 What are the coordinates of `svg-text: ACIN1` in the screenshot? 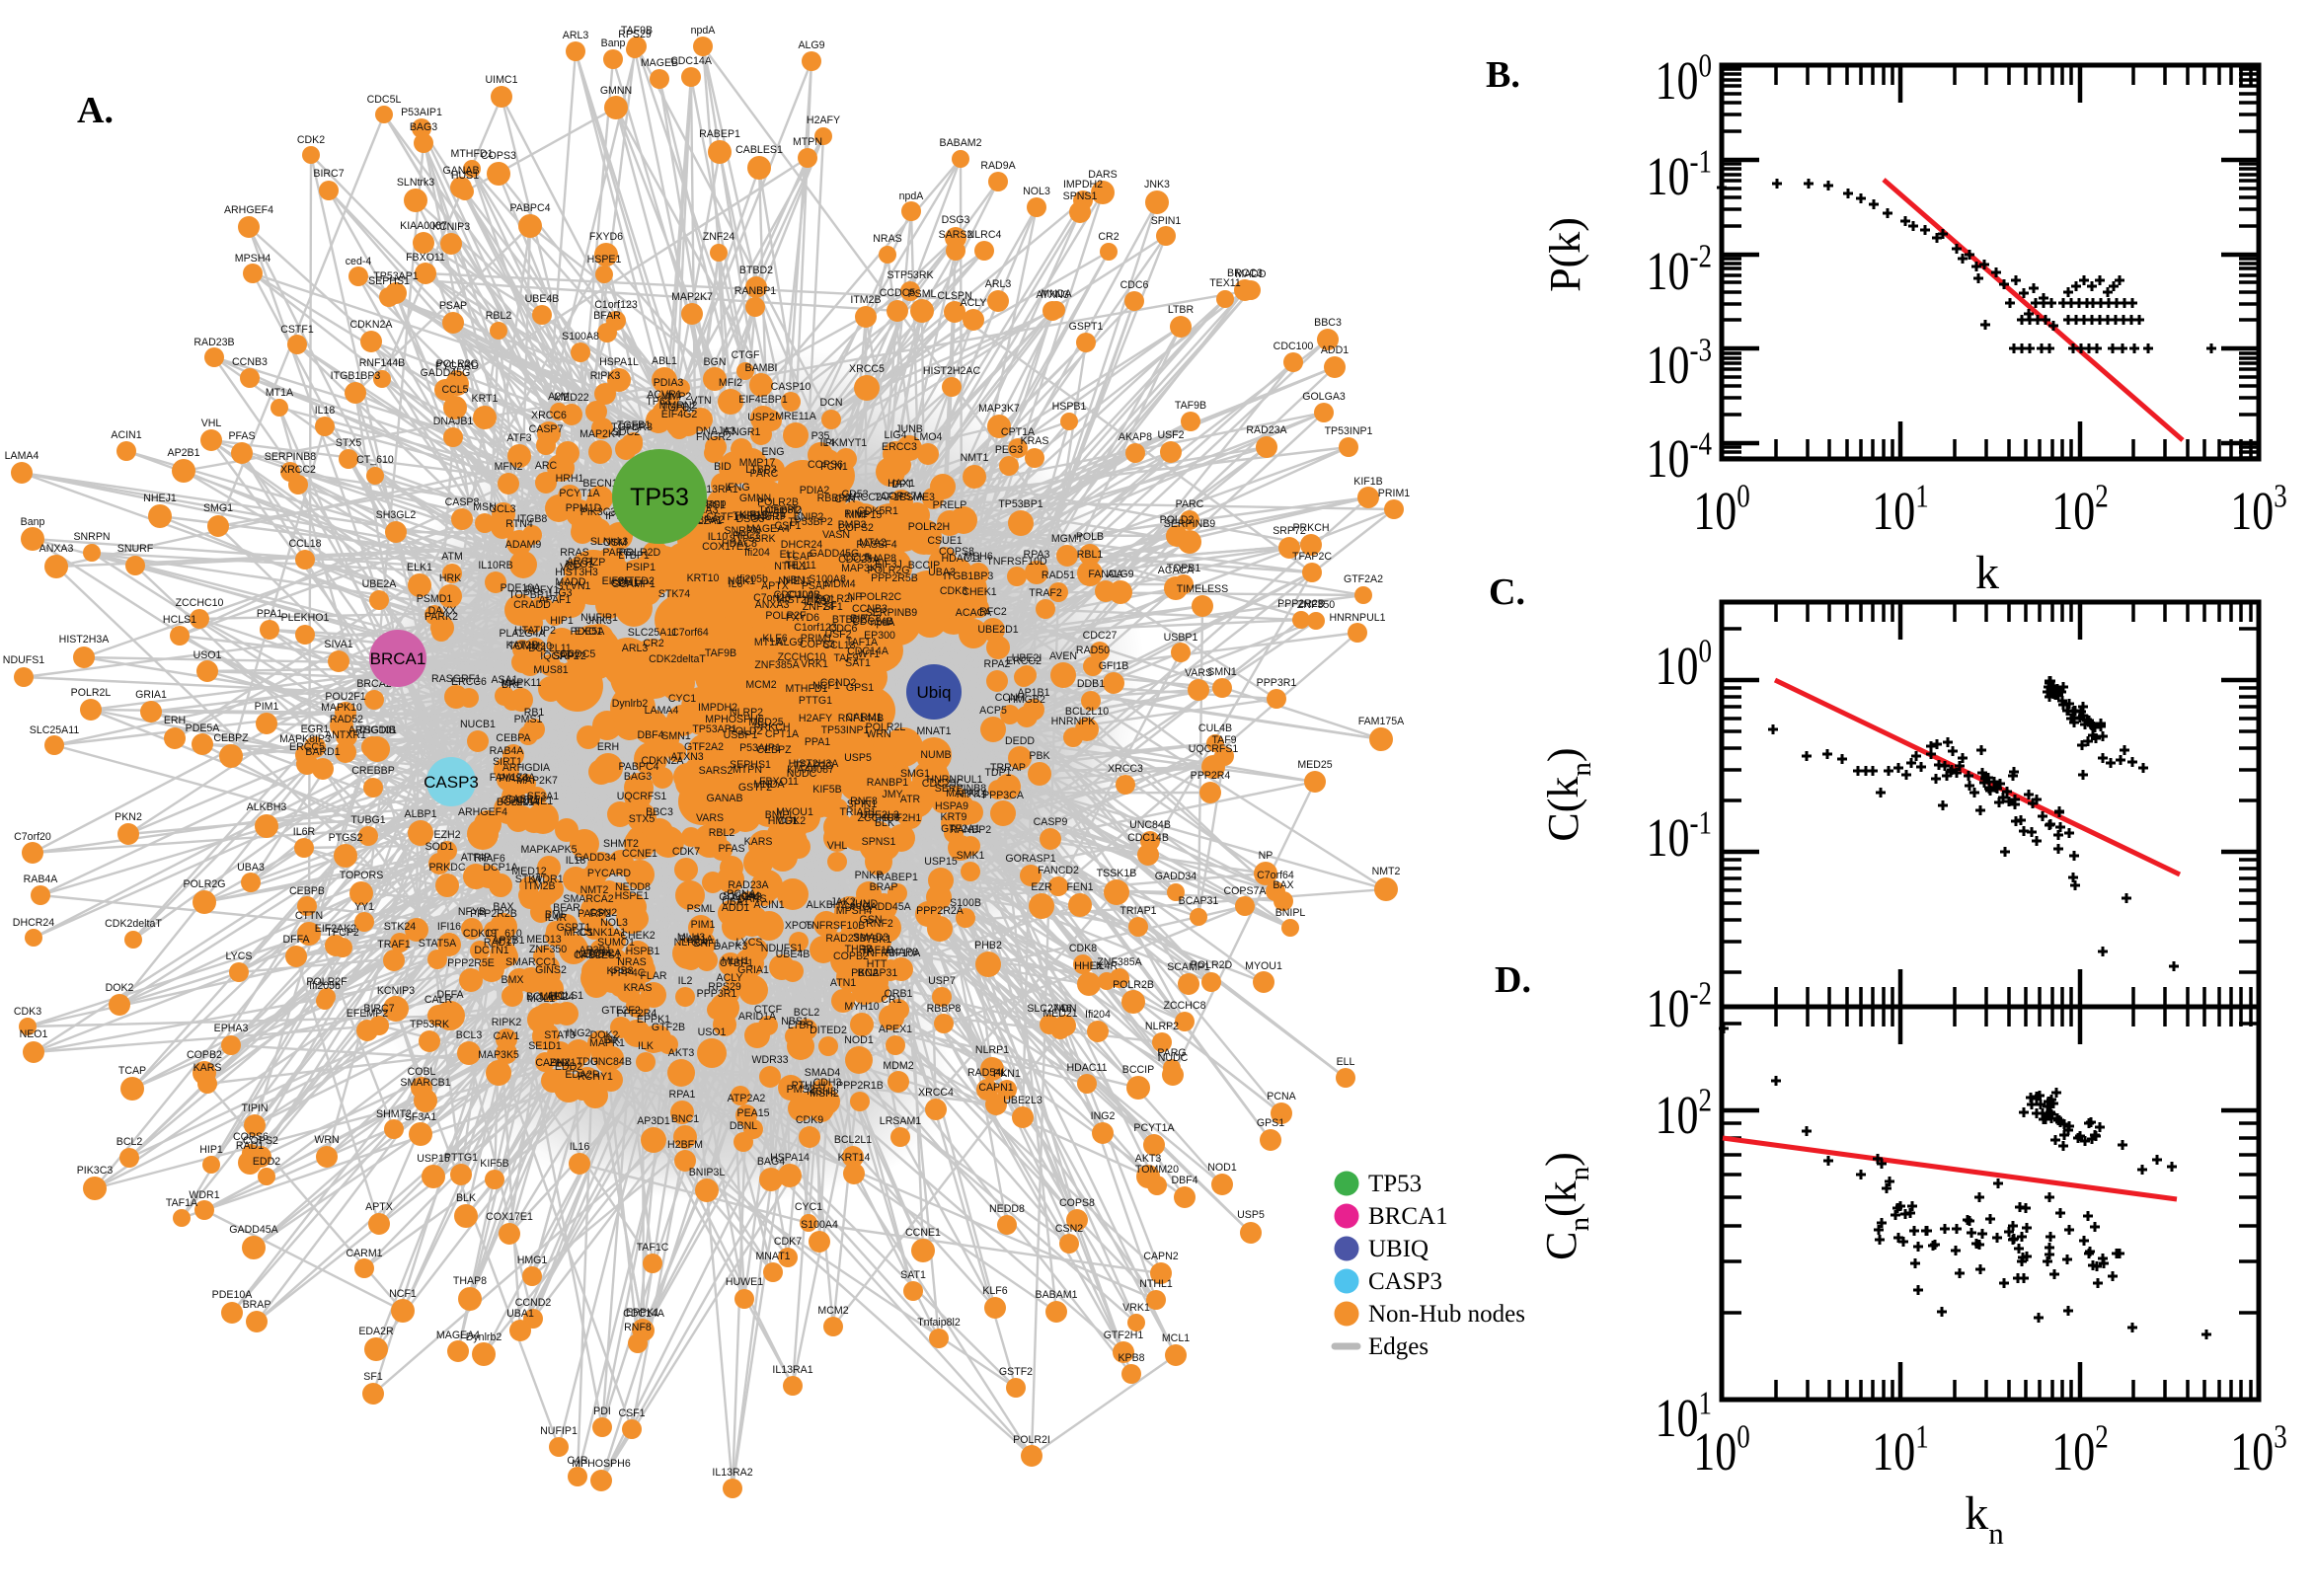 It's located at (126, 435).